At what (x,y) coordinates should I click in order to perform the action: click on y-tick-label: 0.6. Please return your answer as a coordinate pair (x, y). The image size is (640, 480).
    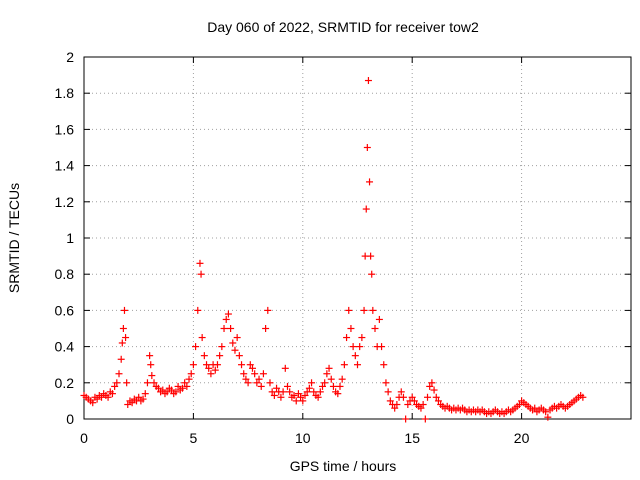
    Looking at the image, I should click on (65, 310).